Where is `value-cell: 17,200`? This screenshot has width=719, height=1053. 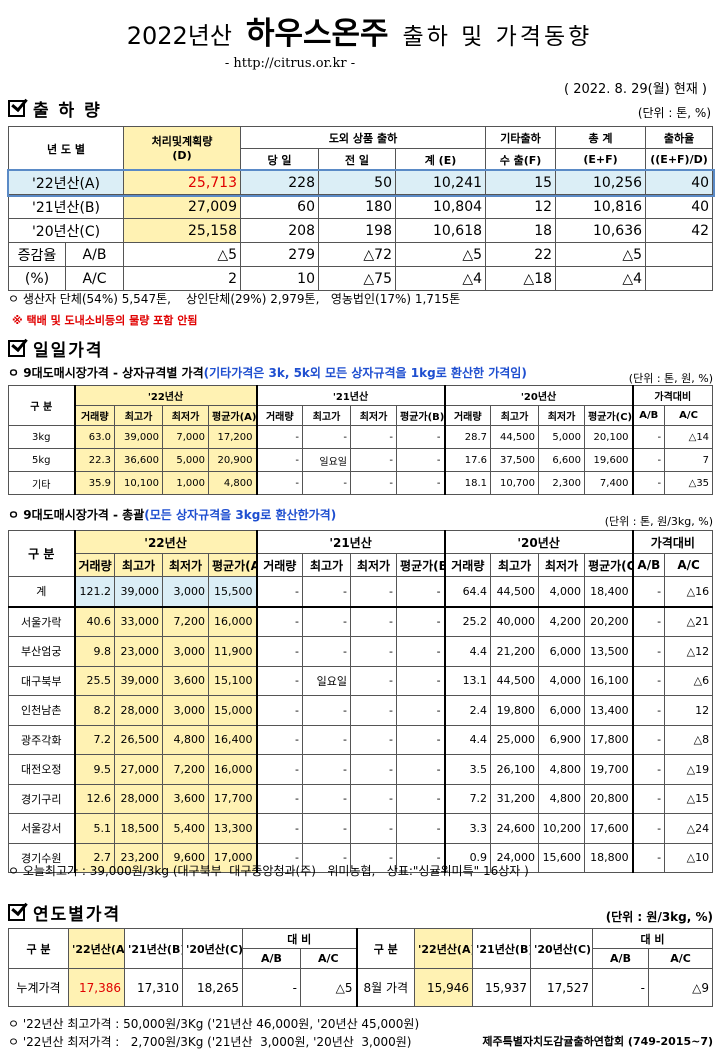
value-cell: 17,200 is located at coordinates (232, 437).